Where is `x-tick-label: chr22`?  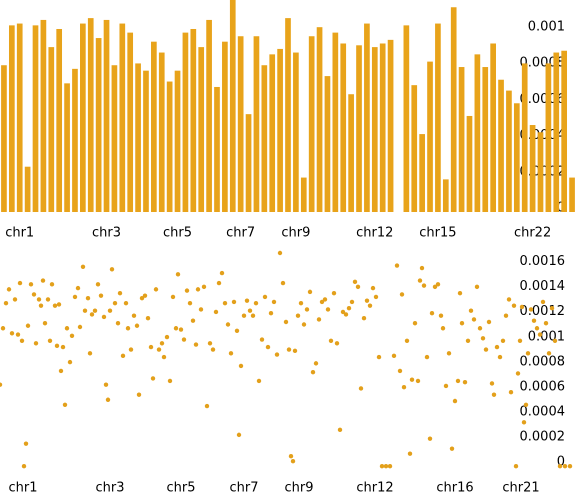
x-tick-label: chr22 is located at coordinates (532, 233).